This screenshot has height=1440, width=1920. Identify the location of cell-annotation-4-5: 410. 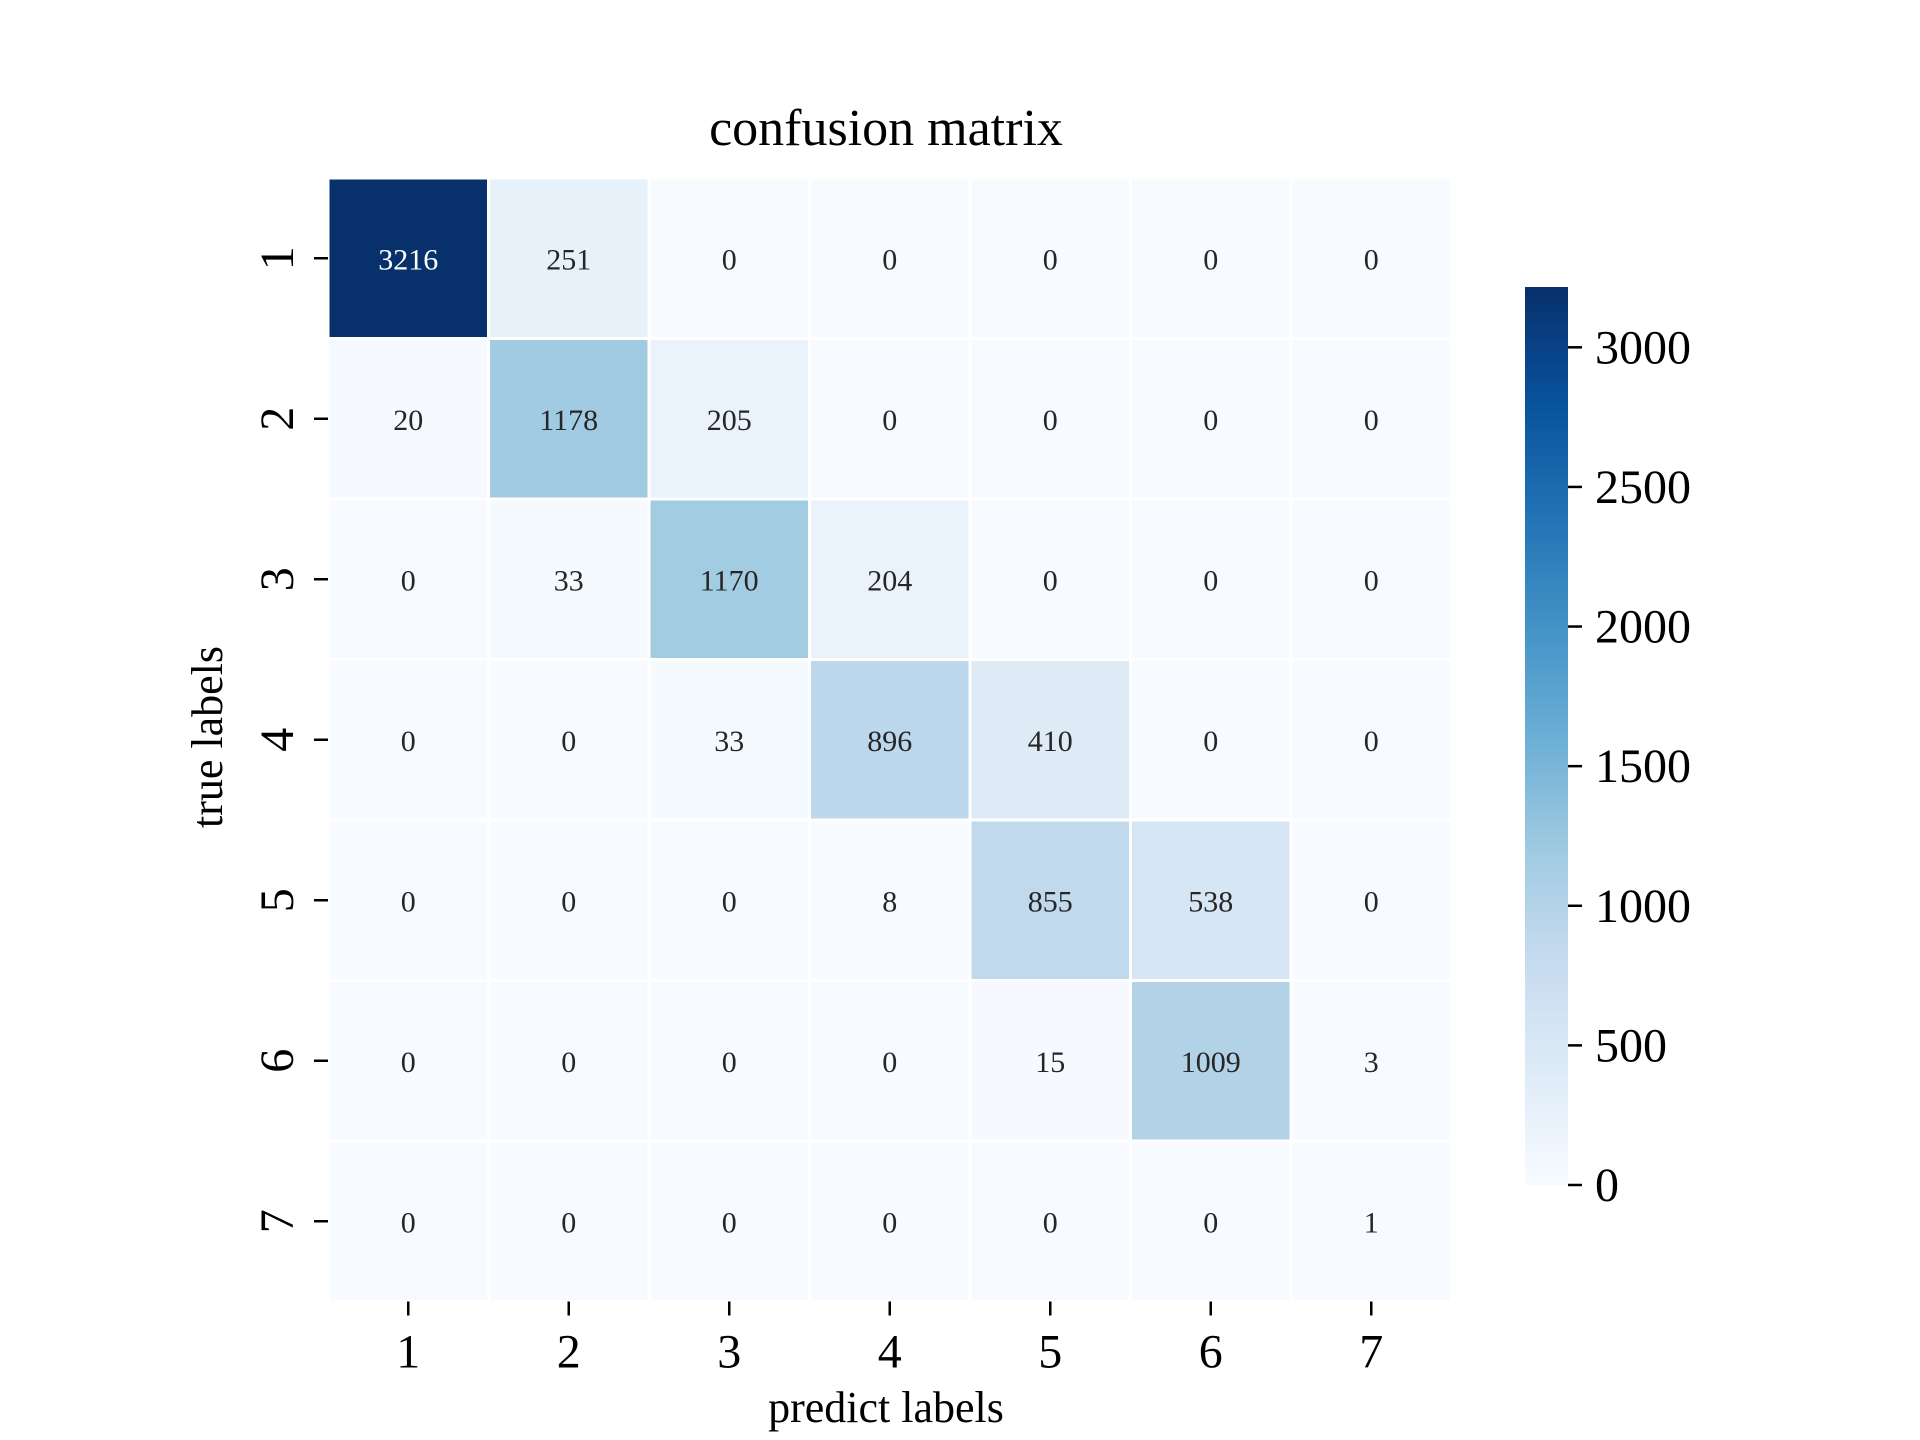
(1050, 741).